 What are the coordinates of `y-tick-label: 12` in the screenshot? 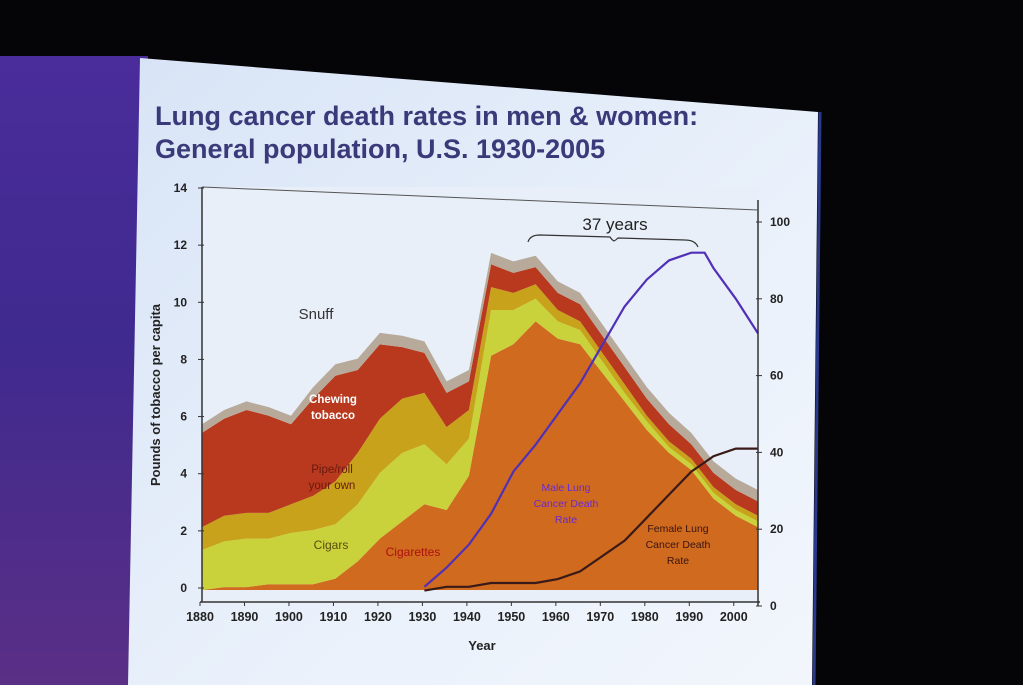 It's located at (181, 245).